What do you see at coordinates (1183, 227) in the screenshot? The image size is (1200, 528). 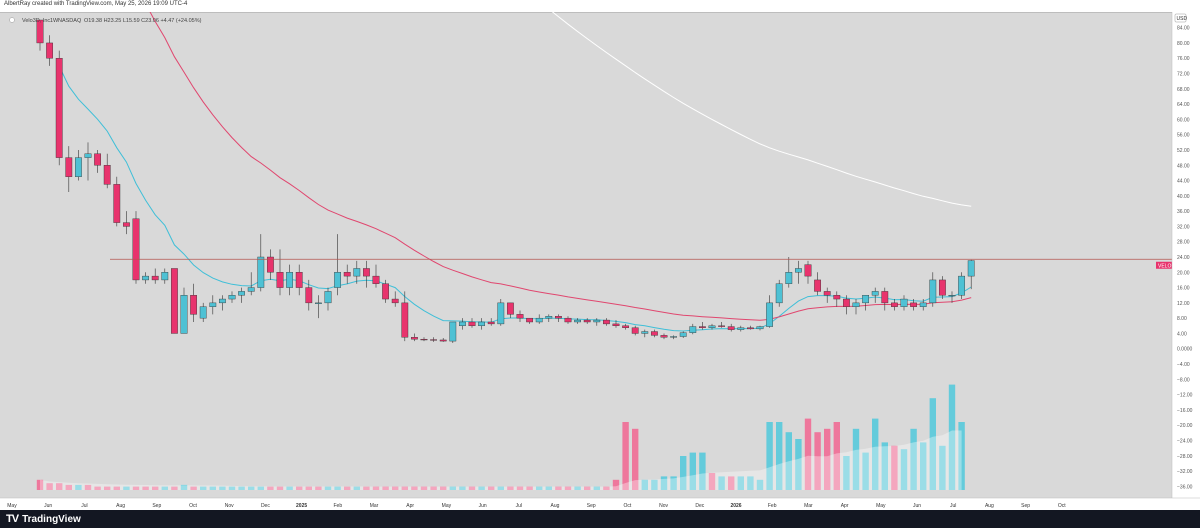 I see `y-tick-label: 32.00` at bounding box center [1183, 227].